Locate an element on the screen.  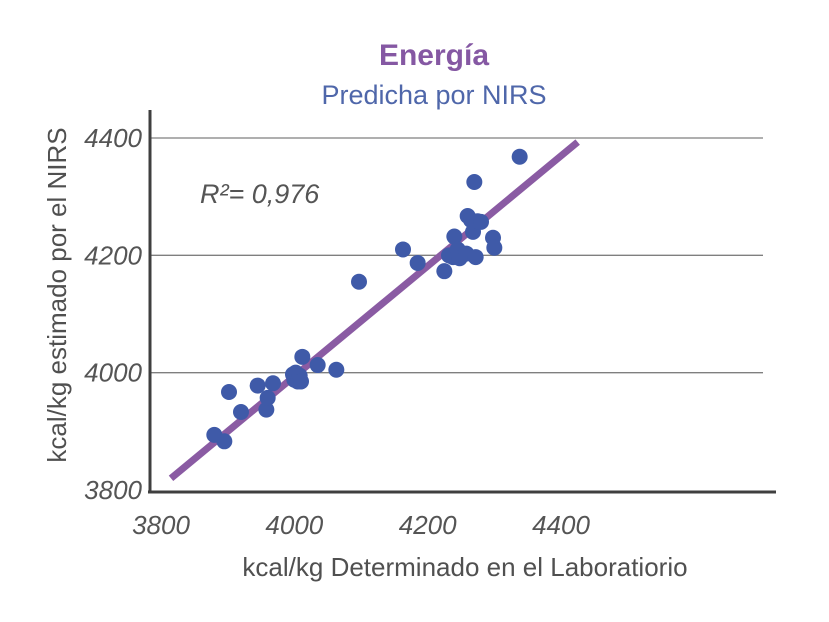
y-tick-label: 4400 is located at coordinates (113, 138).